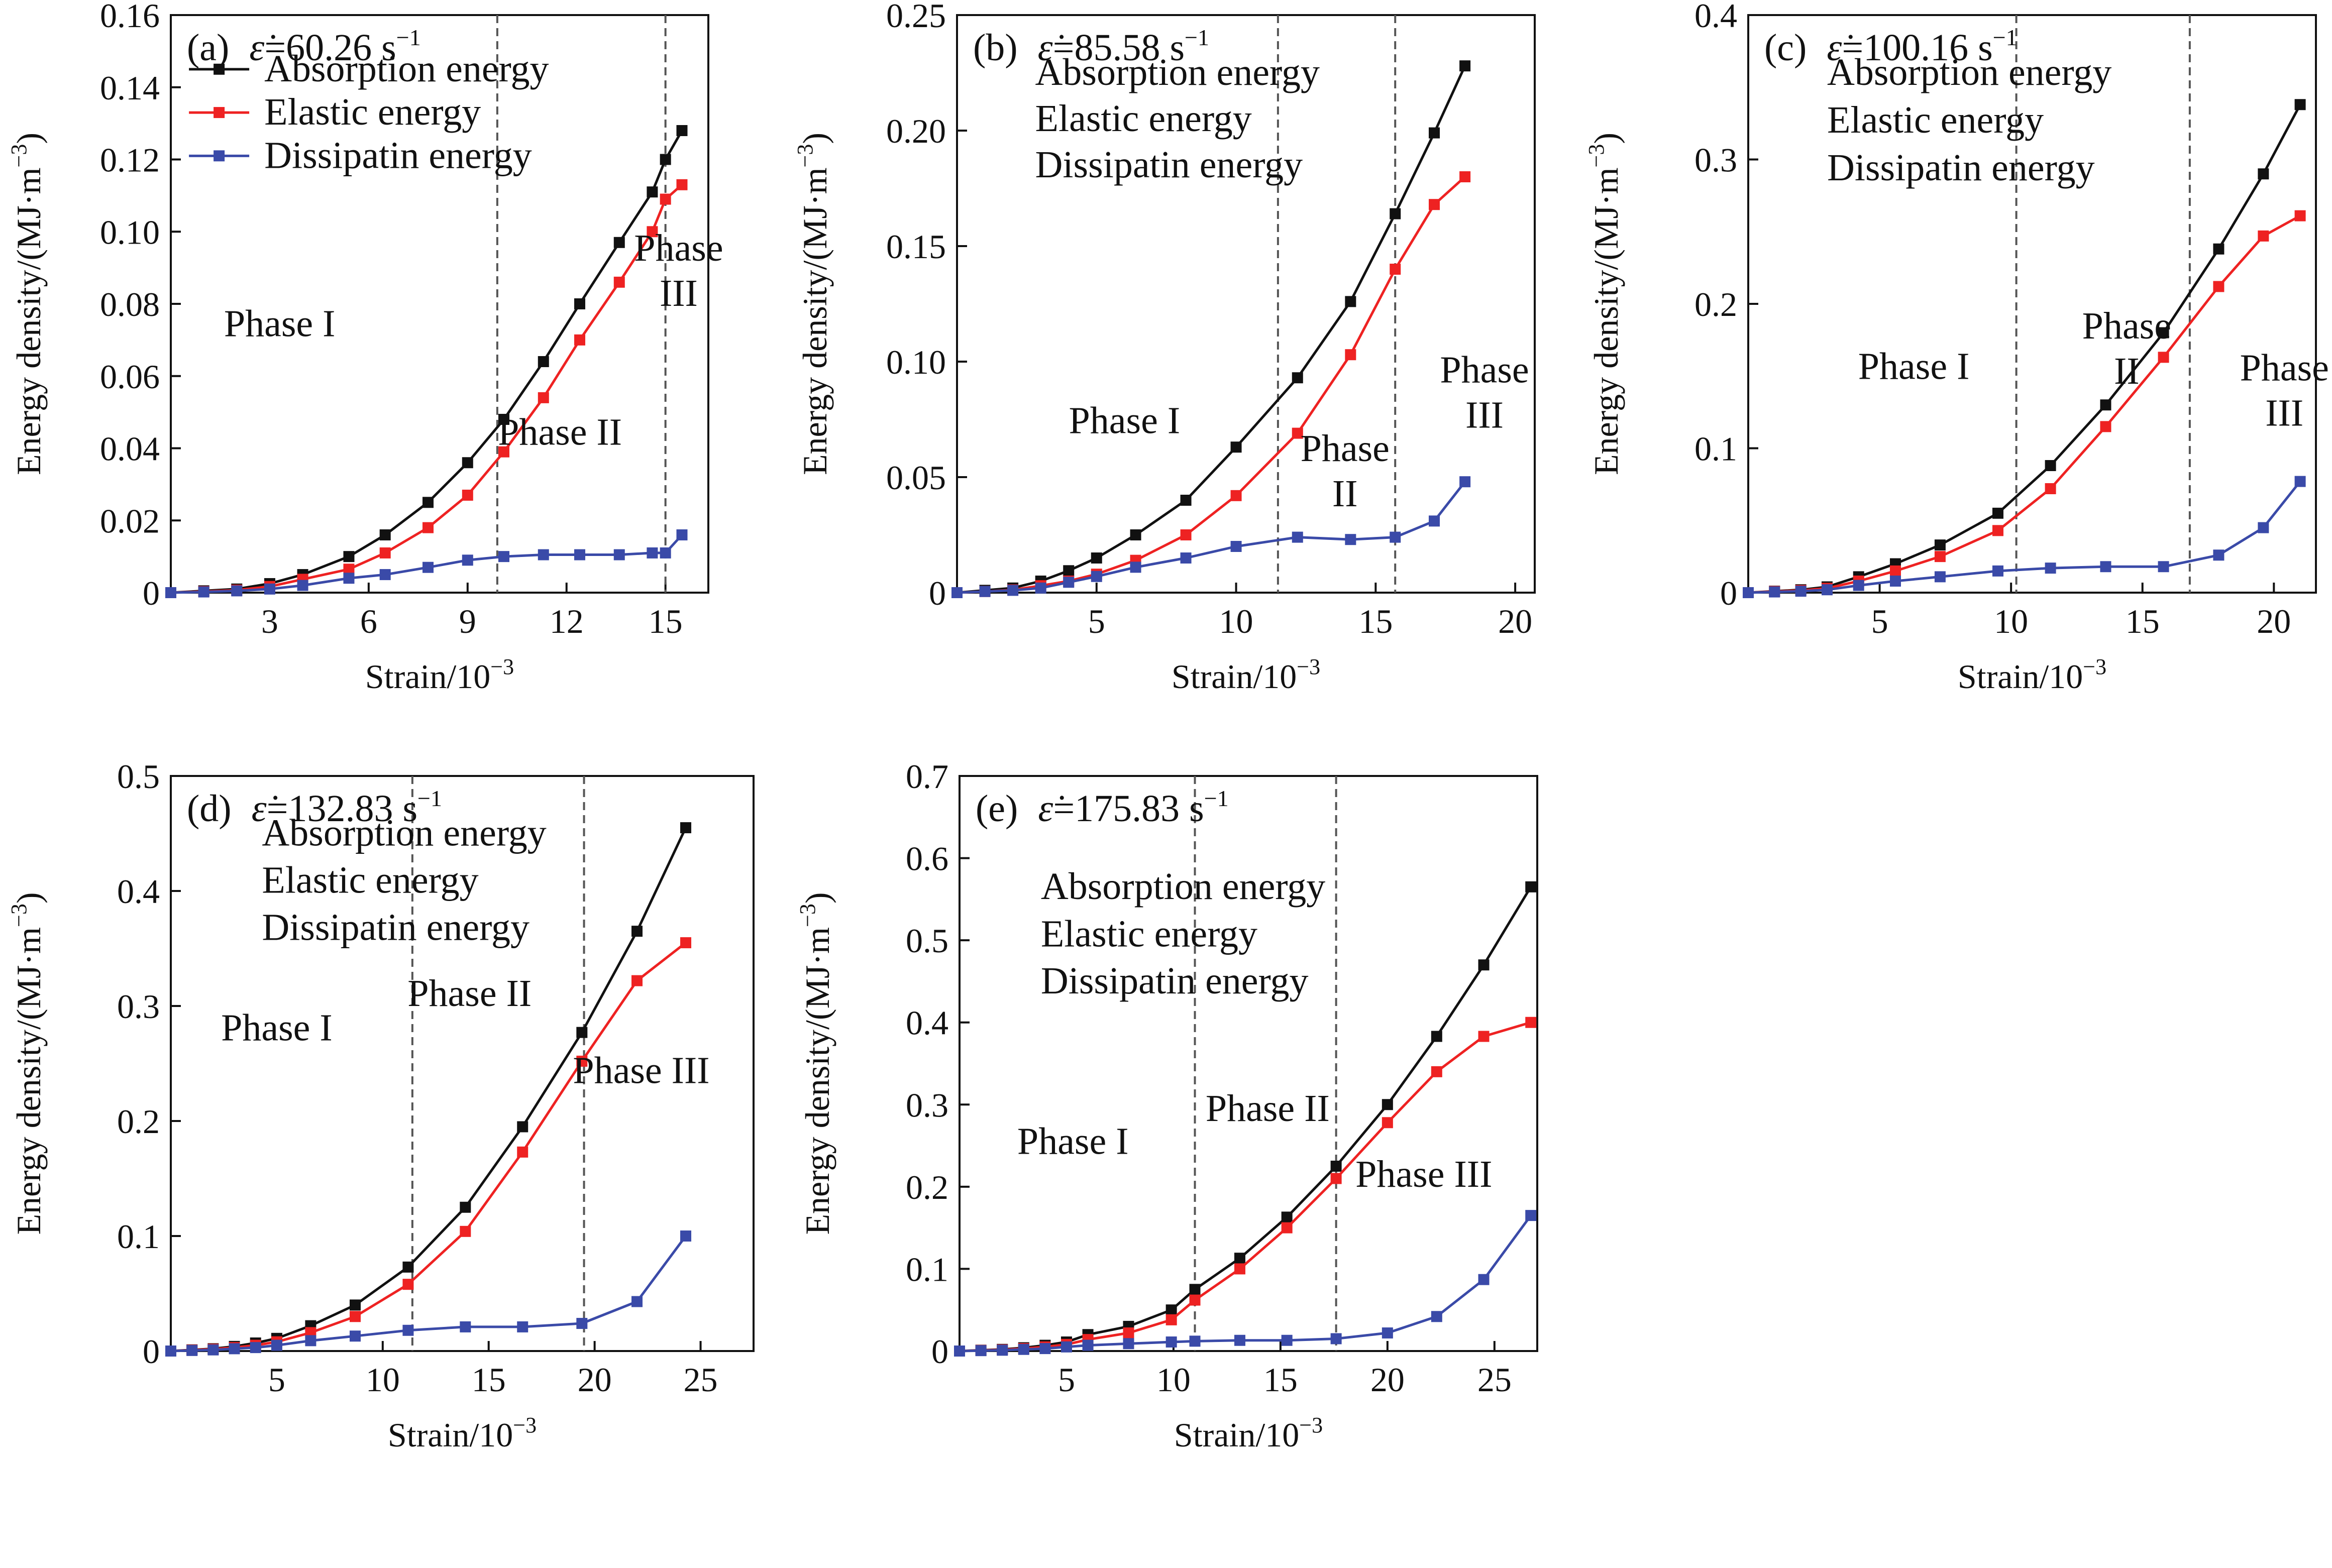  I want to click on legend-entry: Elastic energy, so click(372, 112).